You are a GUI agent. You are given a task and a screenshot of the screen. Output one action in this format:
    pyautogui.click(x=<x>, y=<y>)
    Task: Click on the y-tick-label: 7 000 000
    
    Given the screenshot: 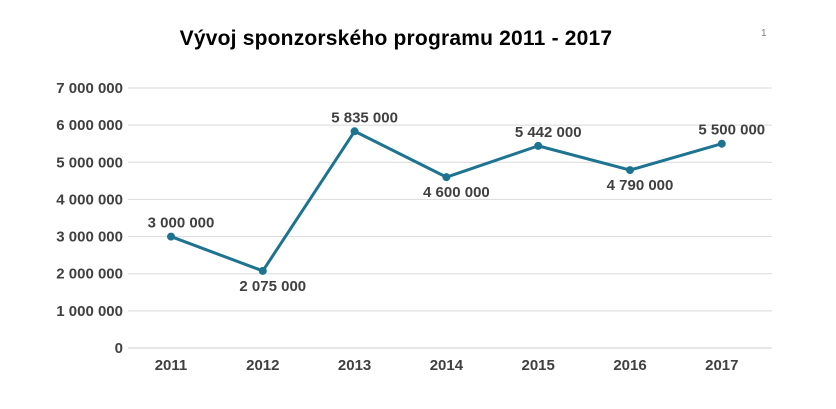 What is the action you would take?
    pyautogui.click(x=89, y=88)
    